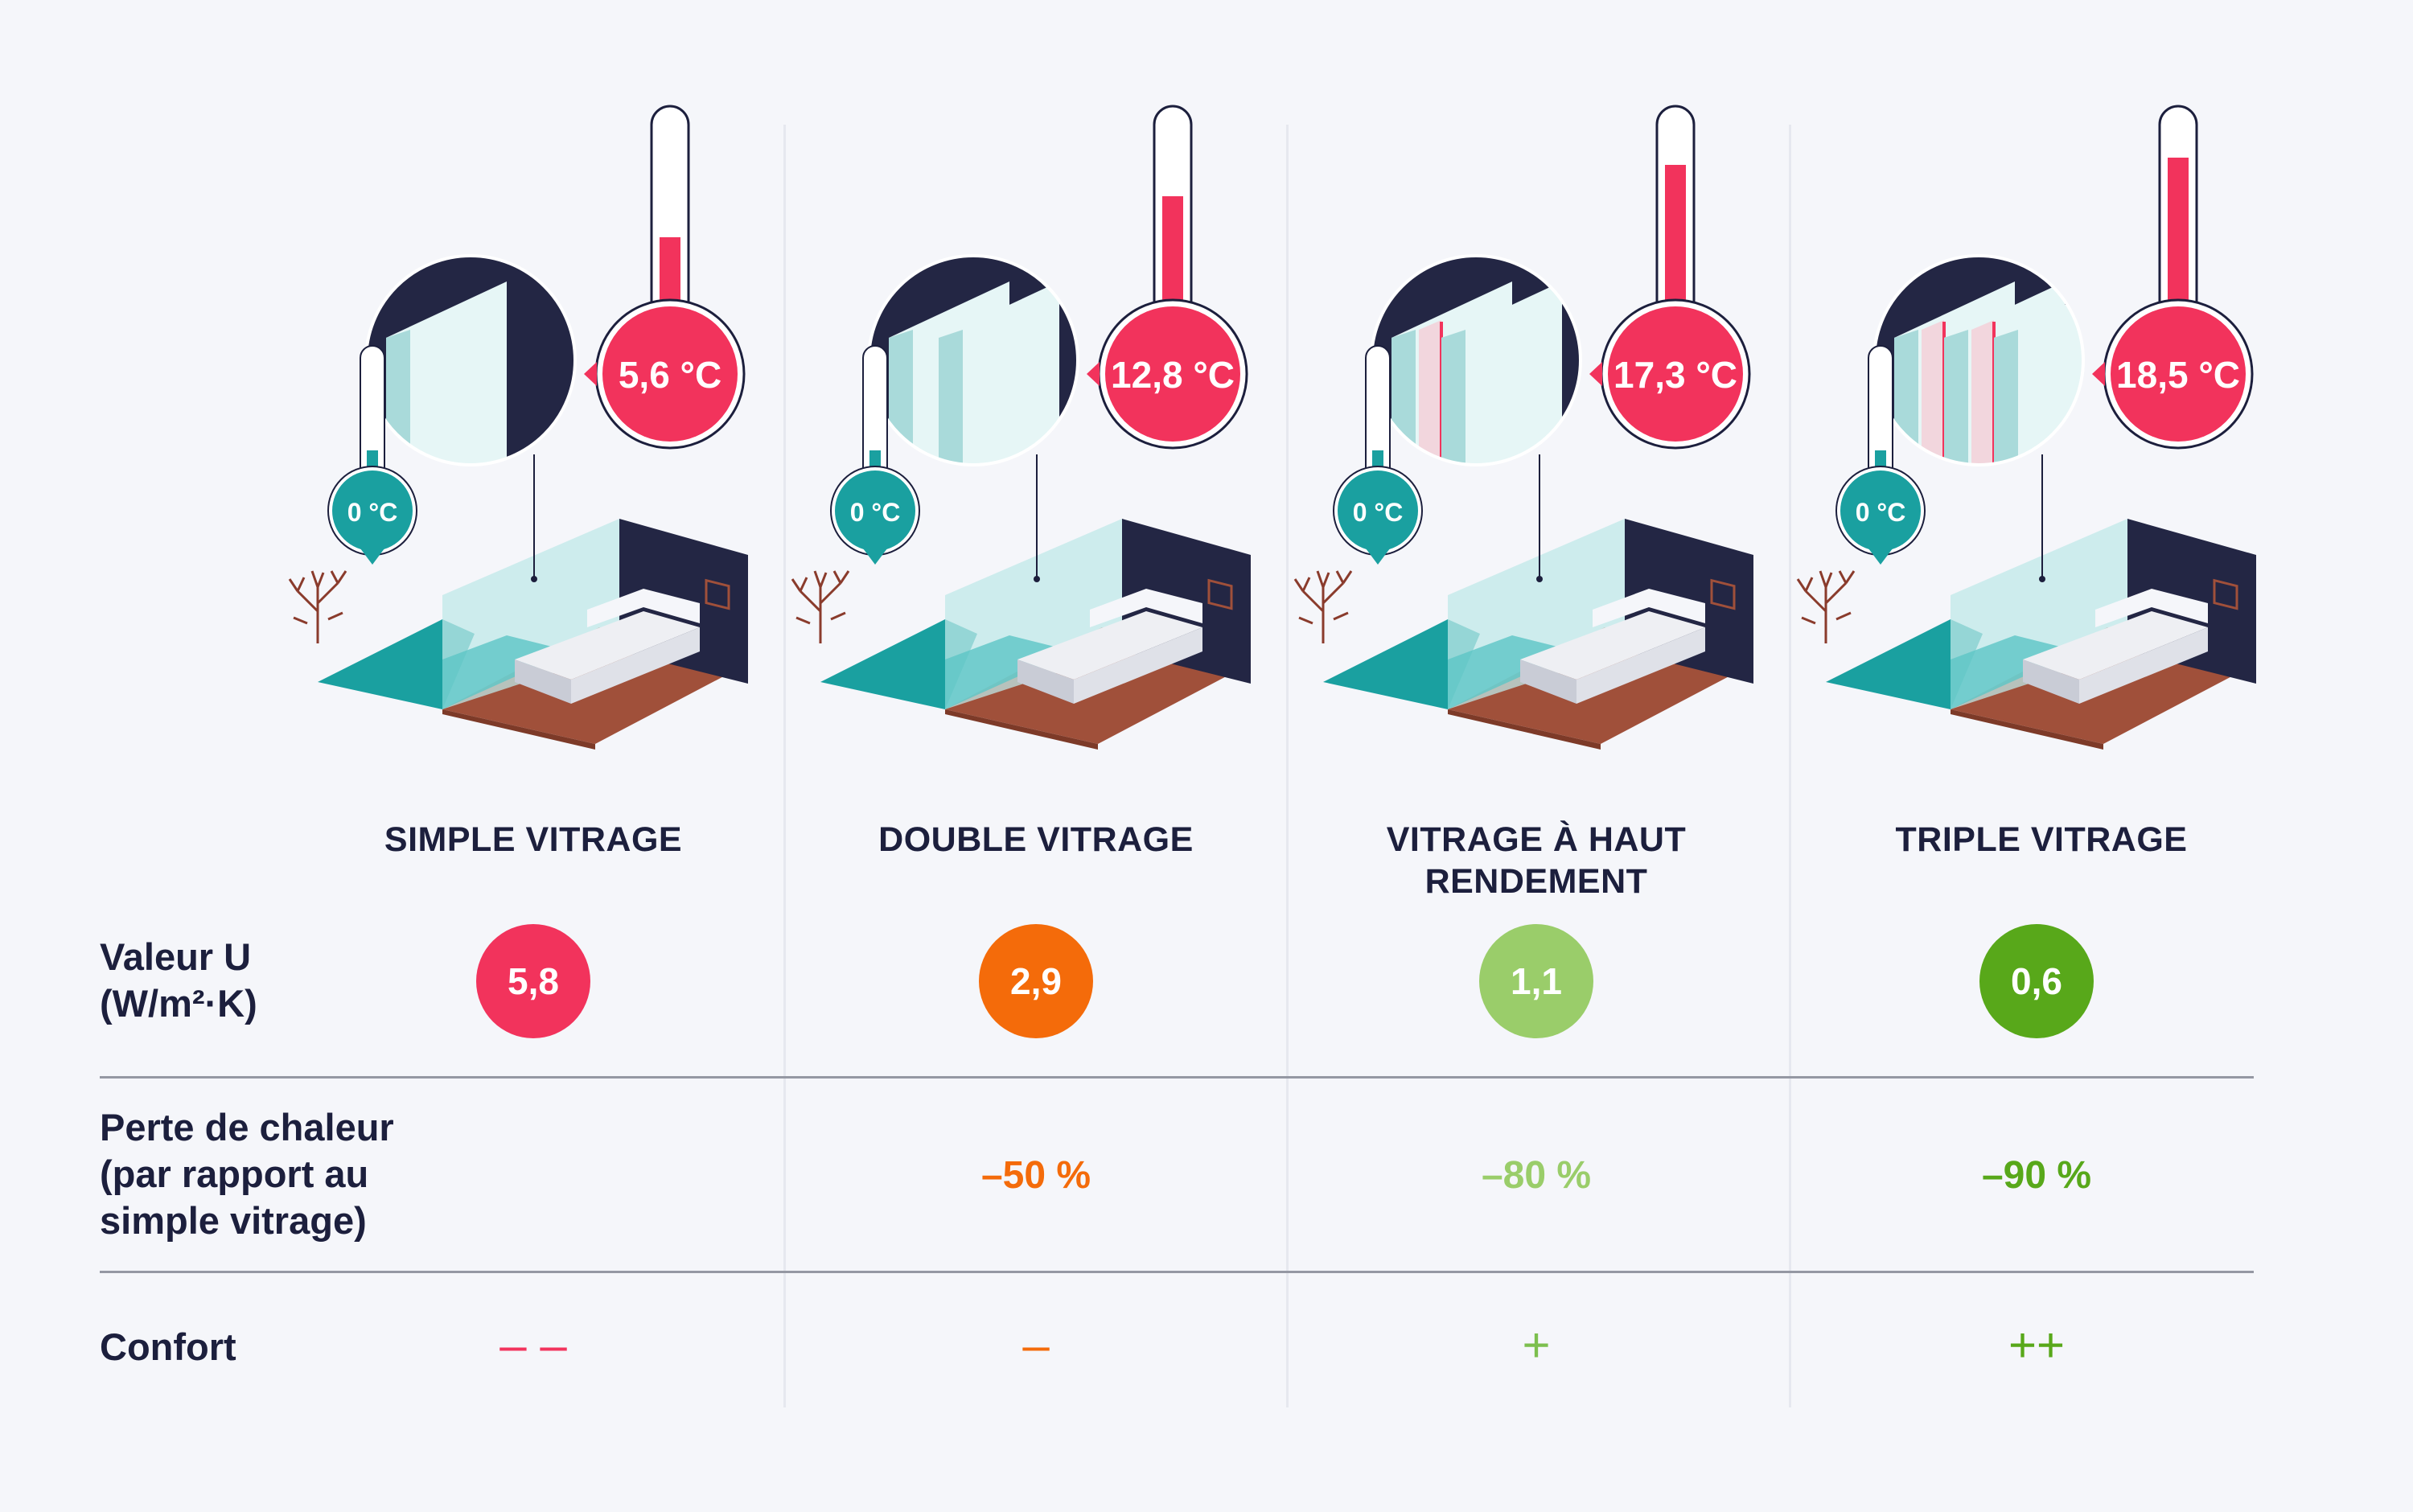 This screenshot has width=2413, height=1512. What do you see at coordinates (178, 1004) in the screenshot?
I see `row-label-u-value-line2: (W/m²·K)` at bounding box center [178, 1004].